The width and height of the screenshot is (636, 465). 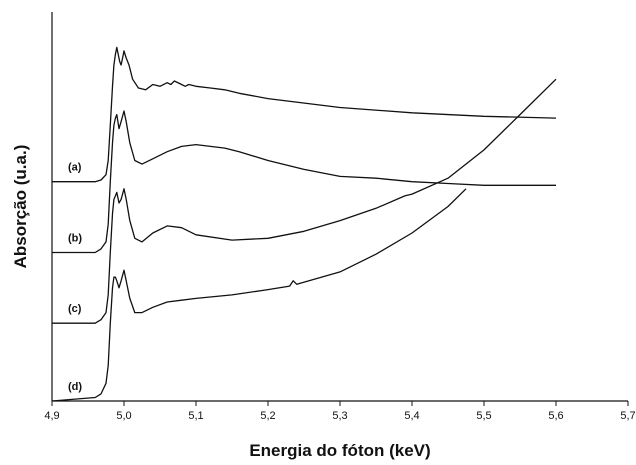 I want to click on x-tick-label: 4,9, so click(x=51, y=416).